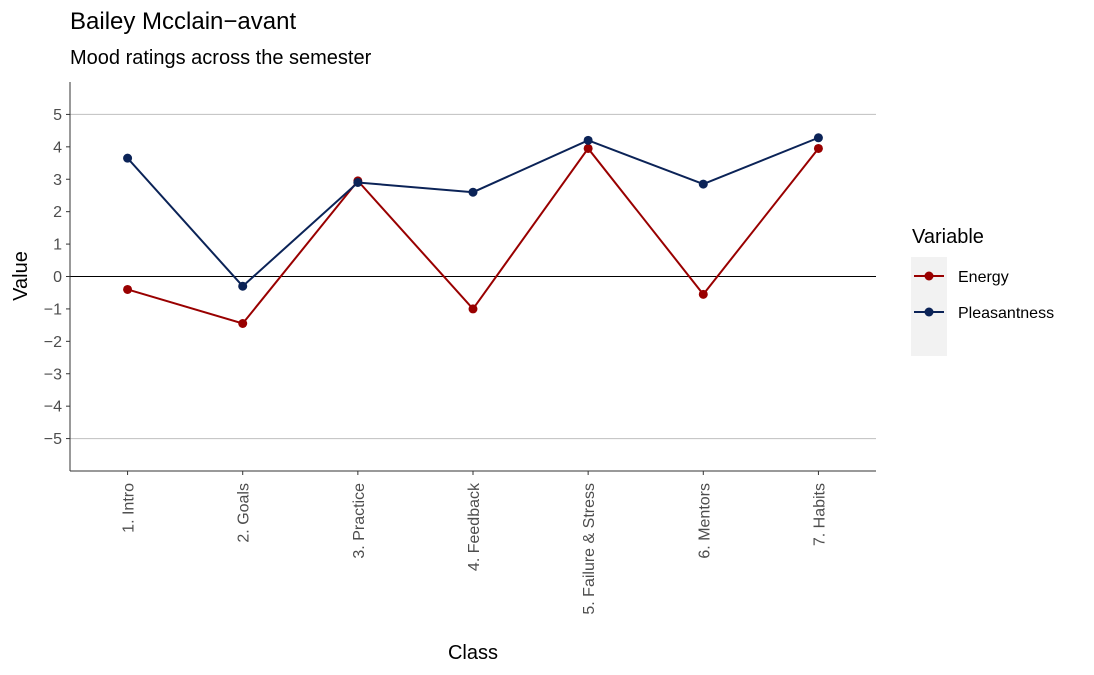 The width and height of the screenshot is (1094, 675). I want to click on x-tick-label: 1. Intro, so click(129, 508).